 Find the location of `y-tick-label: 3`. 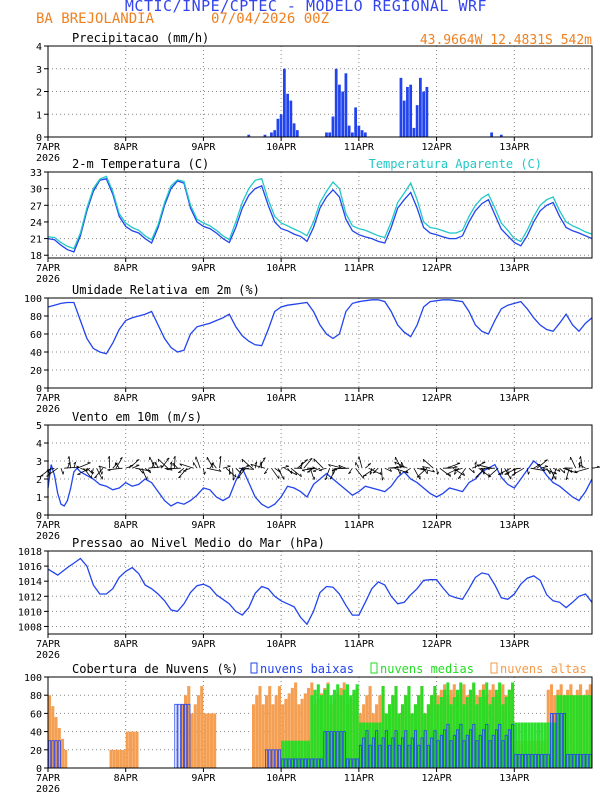

y-tick-label: 3 is located at coordinates (39, 462).